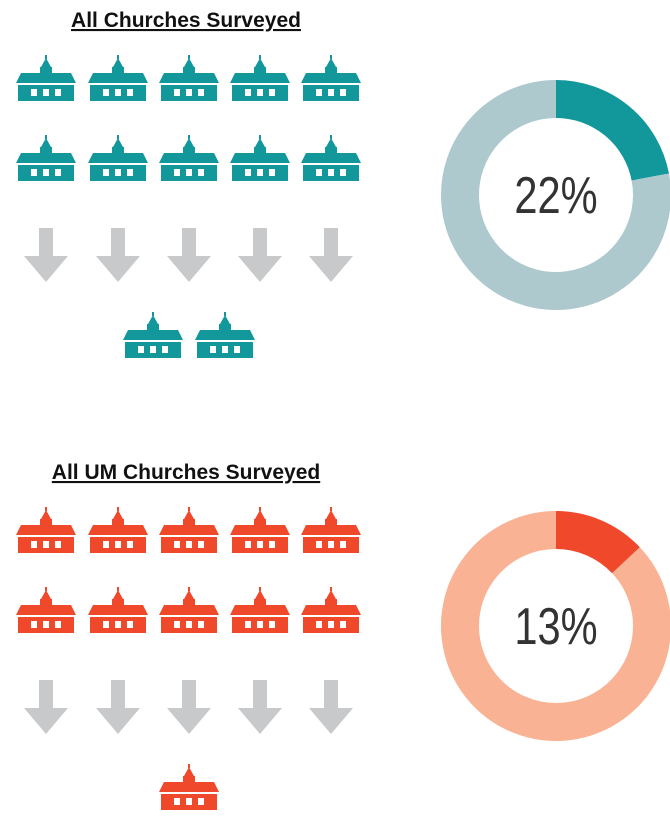 The image size is (670, 831). Describe the element at coordinates (555, 195) in the screenshot. I see `donut-segment` at that location.